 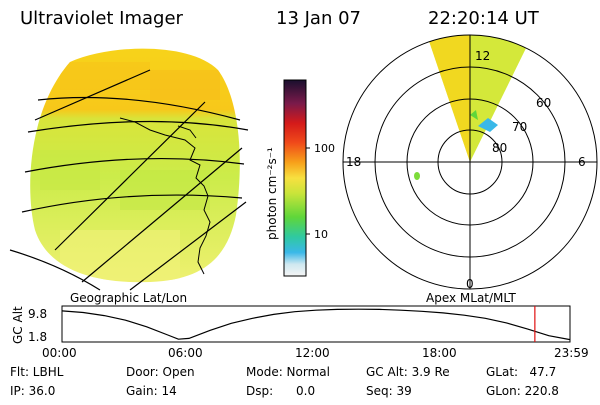 What do you see at coordinates (417, 176) in the screenshot?
I see `polar-data-spot` at bounding box center [417, 176].